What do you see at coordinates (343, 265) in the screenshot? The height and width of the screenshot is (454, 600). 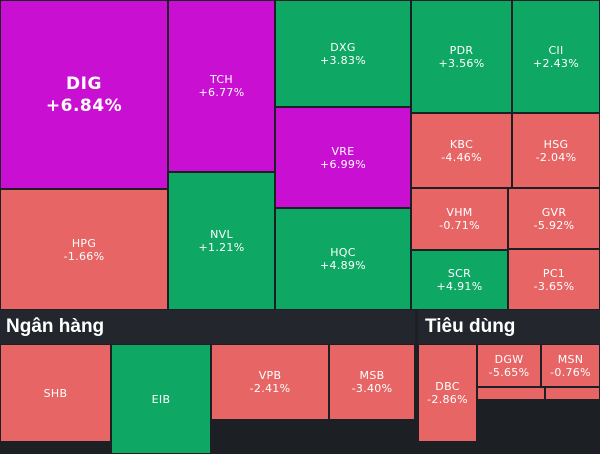 I see `tile-change: +4.89%` at bounding box center [343, 265].